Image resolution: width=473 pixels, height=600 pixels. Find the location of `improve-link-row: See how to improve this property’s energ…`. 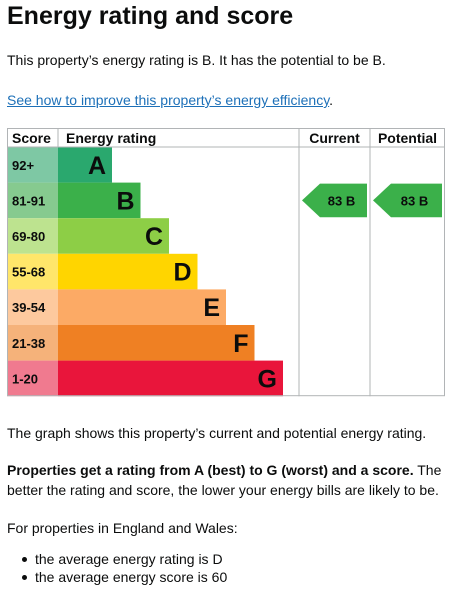

improve-link-row: See how to improve this property’s energ… is located at coordinates (170, 100).